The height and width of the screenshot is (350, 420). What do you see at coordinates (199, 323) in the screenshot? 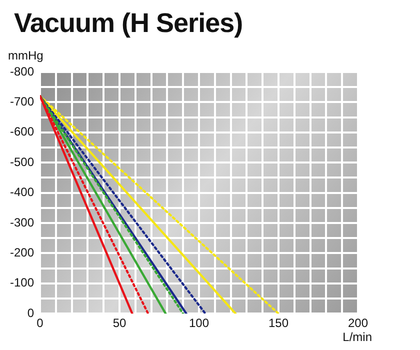
I see `x-tick-label: 100` at bounding box center [199, 323].